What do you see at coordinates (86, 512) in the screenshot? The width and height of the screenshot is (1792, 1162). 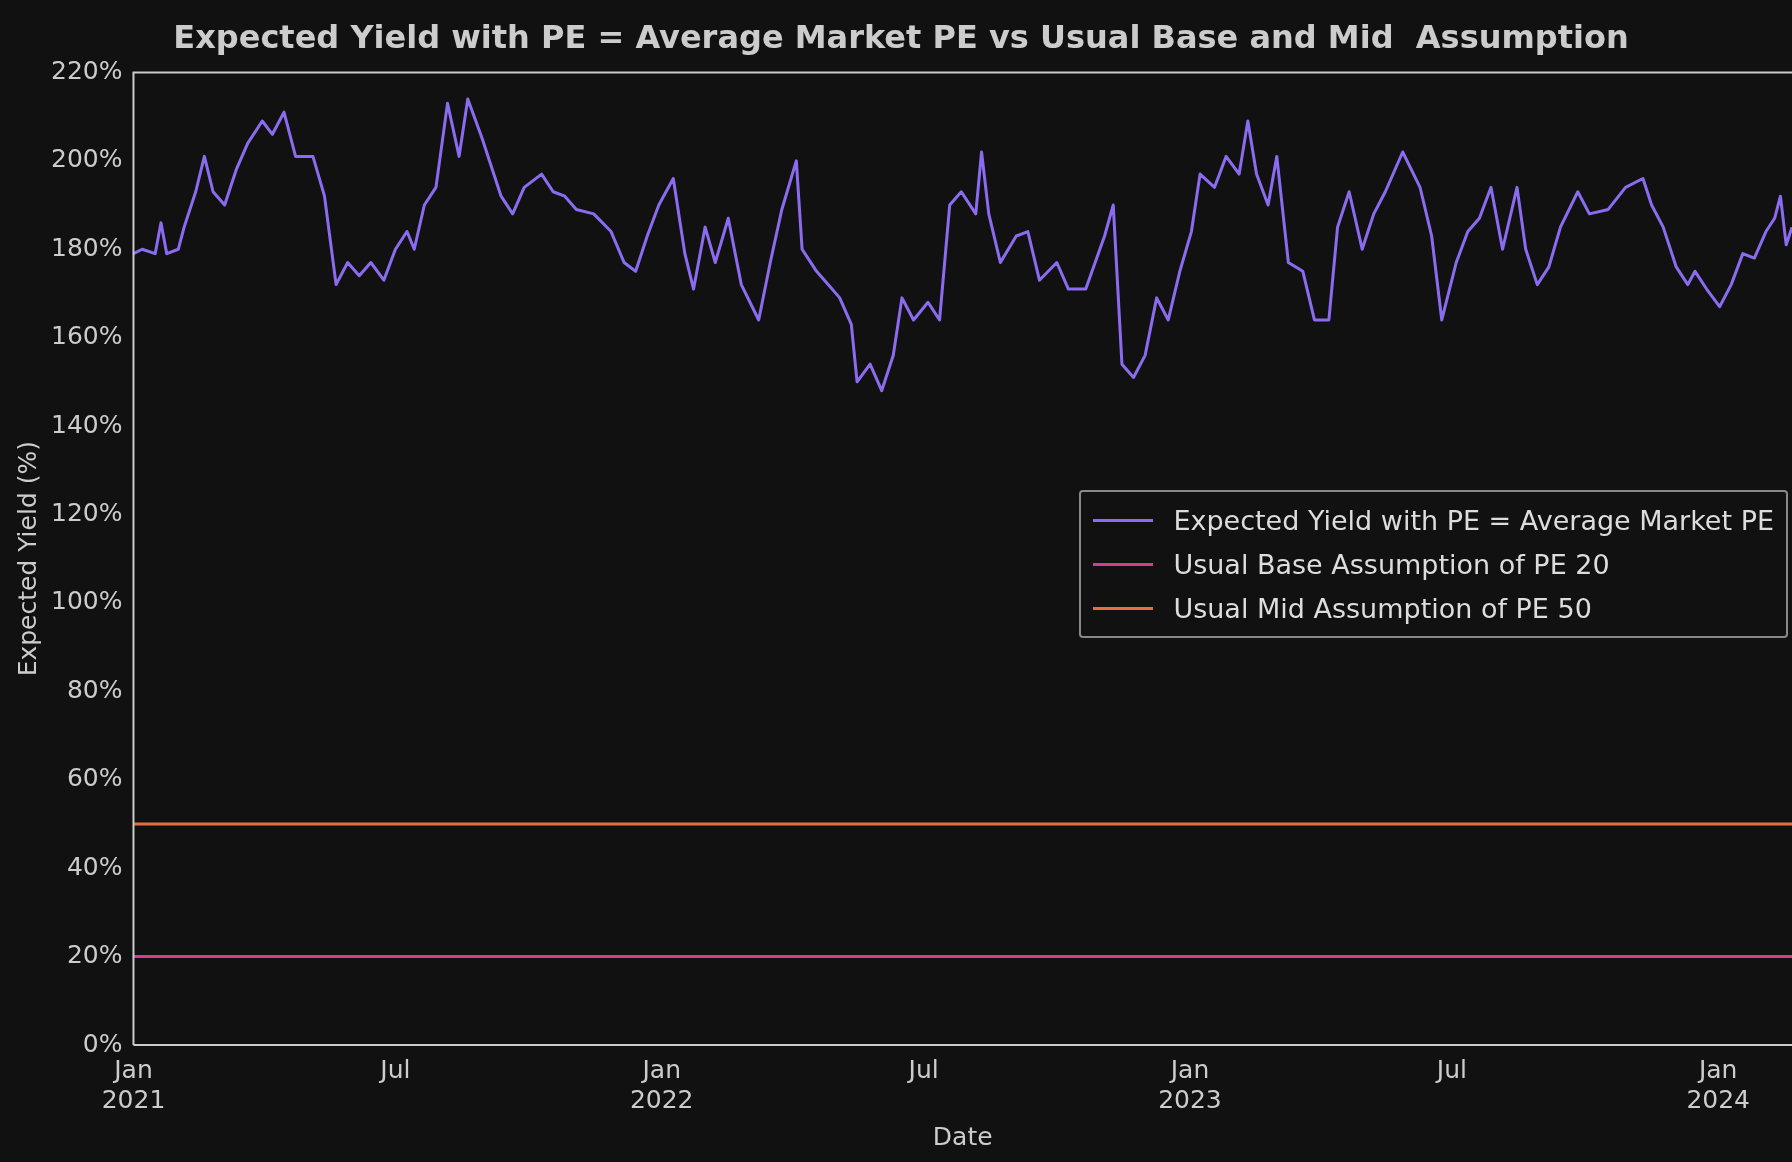 I see `y-tick-label: 120%` at bounding box center [86, 512].